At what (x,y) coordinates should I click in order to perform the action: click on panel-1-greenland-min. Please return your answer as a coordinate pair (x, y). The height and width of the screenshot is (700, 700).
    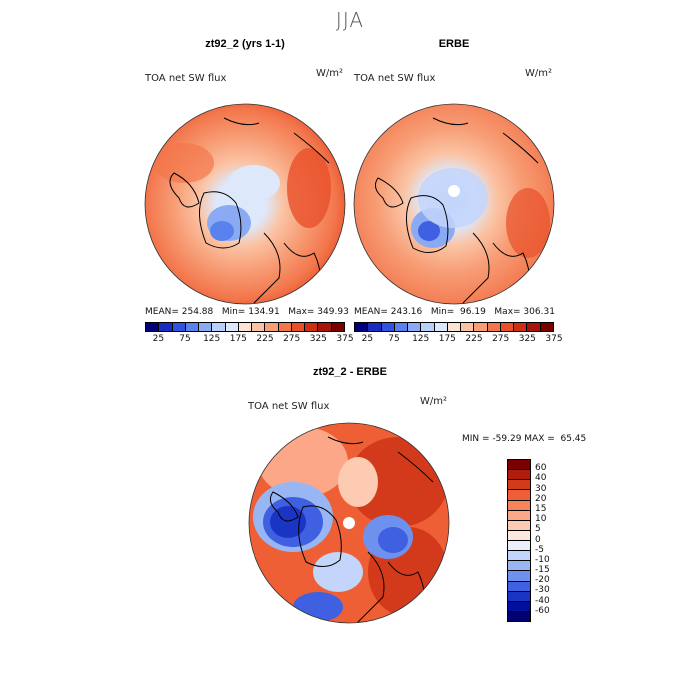
    Looking at the image, I should click on (222, 231).